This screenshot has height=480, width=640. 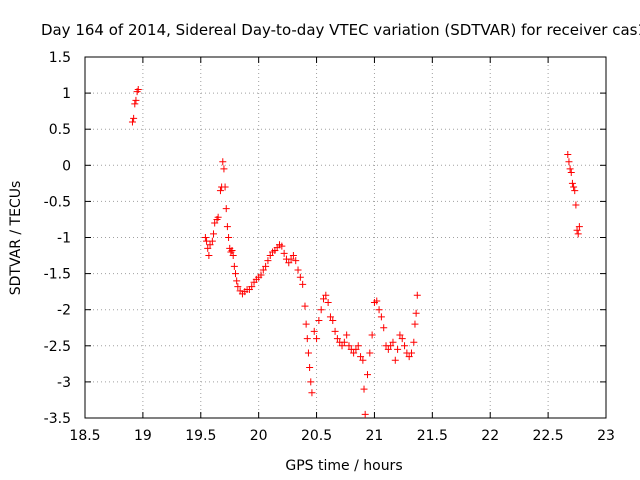 What do you see at coordinates (66, 94) in the screenshot?
I see `y-tick-label: 1` at bounding box center [66, 94].